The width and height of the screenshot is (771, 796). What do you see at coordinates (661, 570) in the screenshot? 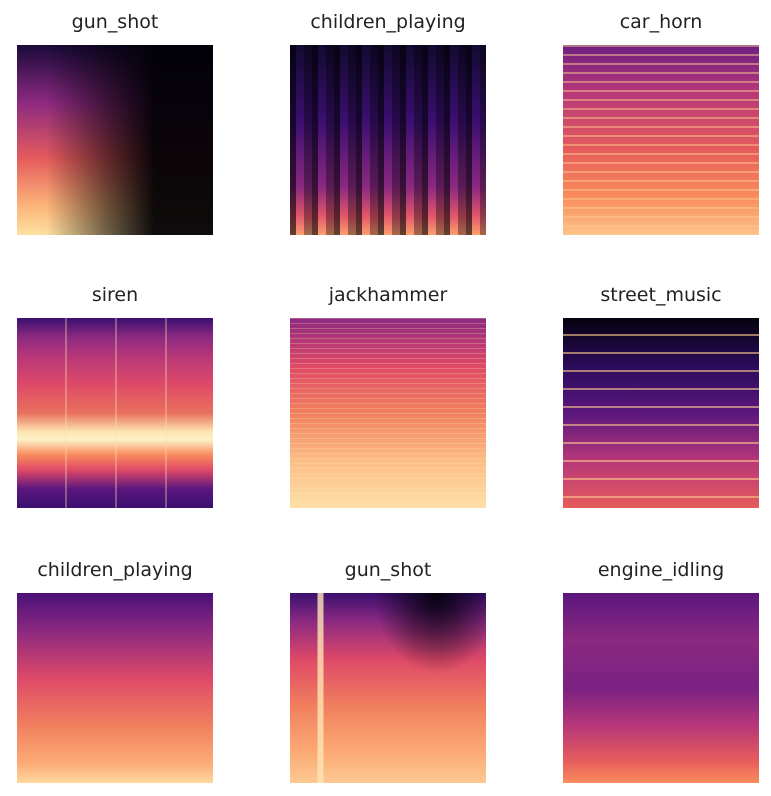
I see `panel-title: engine_idling` at bounding box center [661, 570].